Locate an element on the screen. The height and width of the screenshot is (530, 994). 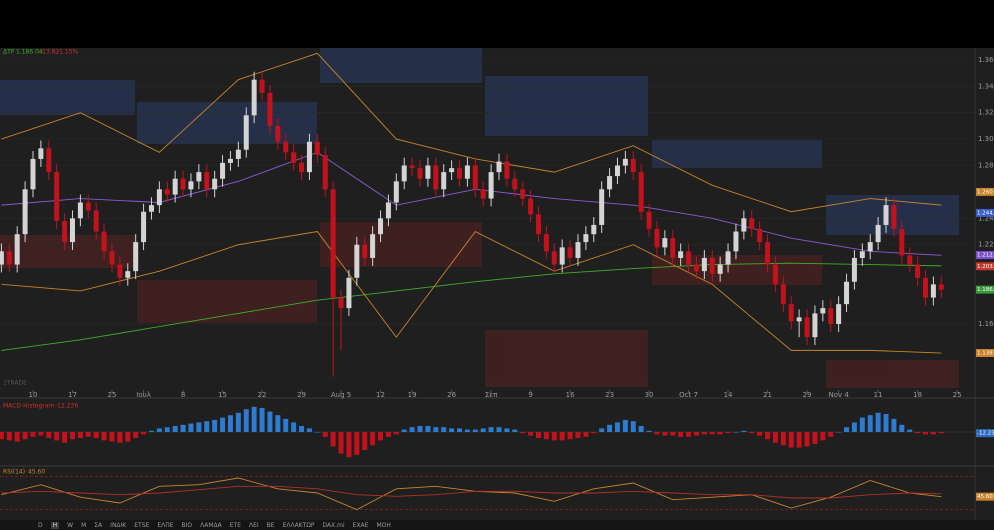
price-badge-label: 1.186.0 is located at coordinates (985, 290).